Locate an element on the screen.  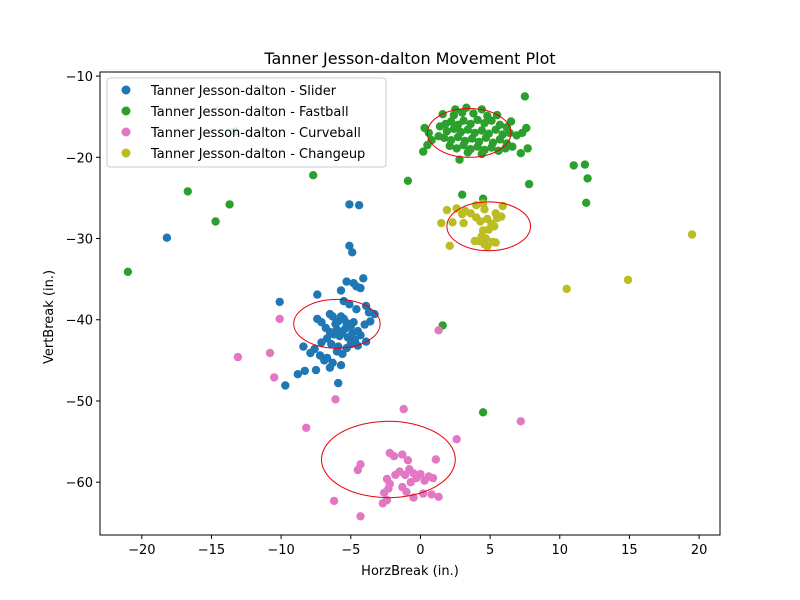
legend-label: Tanner Jesson-dalton - Slider is located at coordinates (243, 91).